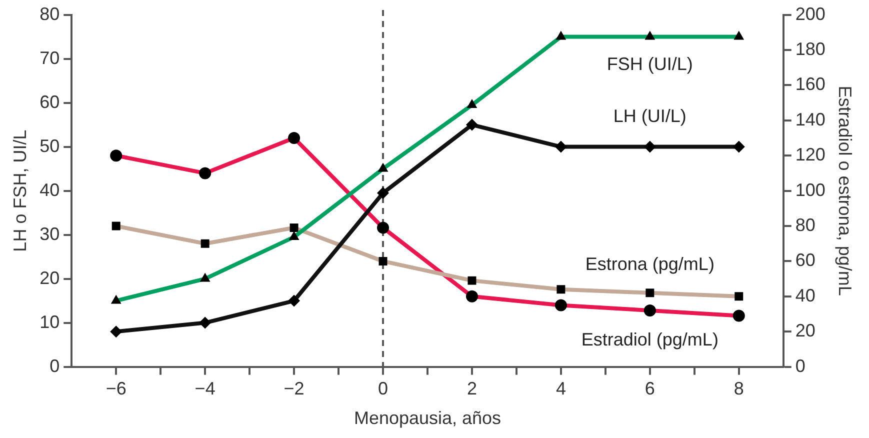 This screenshot has width=869, height=438. What do you see at coordinates (50, 146) in the screenshot?
I see `y-tick-label: 50` at bounding box center [50, 146].